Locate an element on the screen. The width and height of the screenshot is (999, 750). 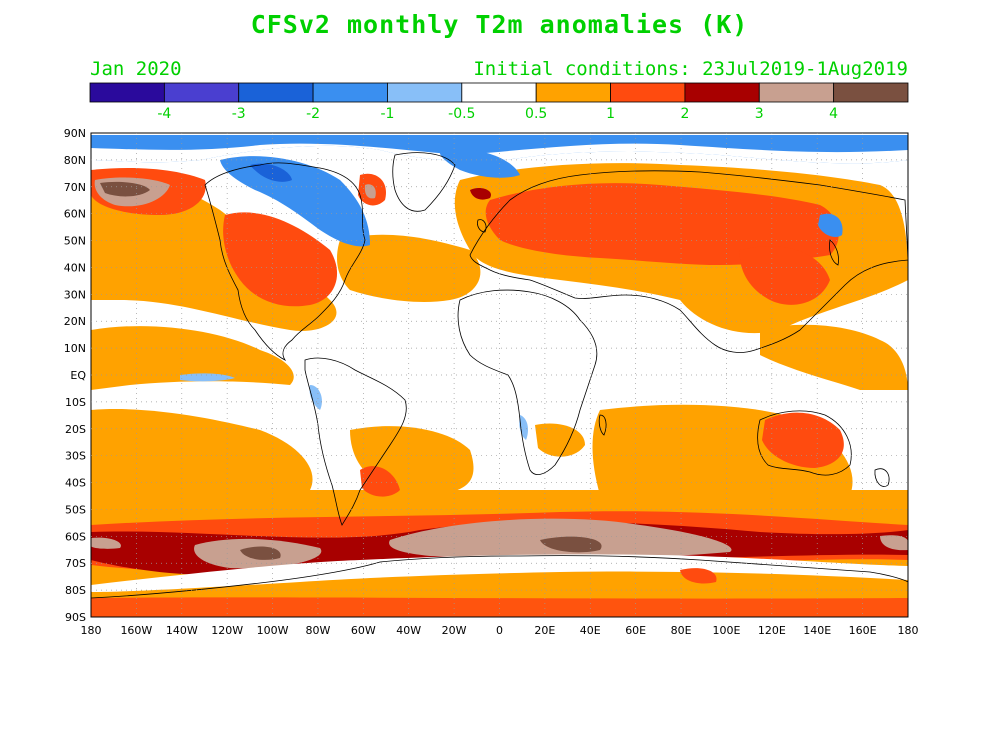
anomaly-east-asia-red is located at coordinates (784, 275).